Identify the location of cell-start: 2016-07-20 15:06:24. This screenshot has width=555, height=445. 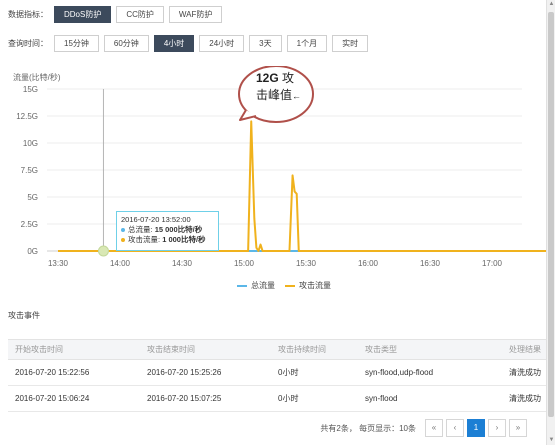
(74, 398).